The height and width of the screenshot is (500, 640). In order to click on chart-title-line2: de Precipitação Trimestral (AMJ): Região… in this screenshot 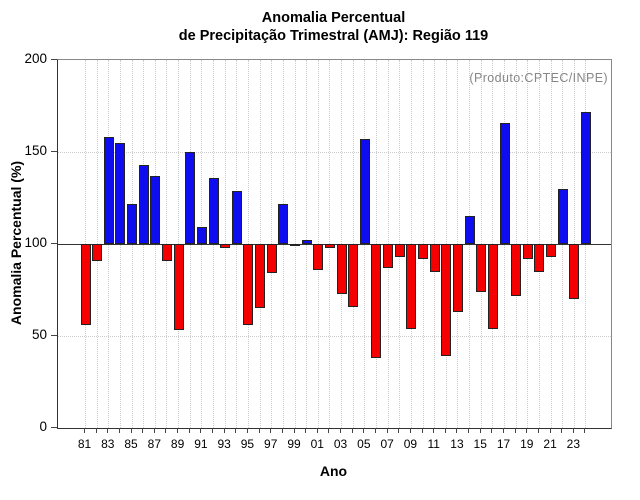, I will do `click(333, 36)`.